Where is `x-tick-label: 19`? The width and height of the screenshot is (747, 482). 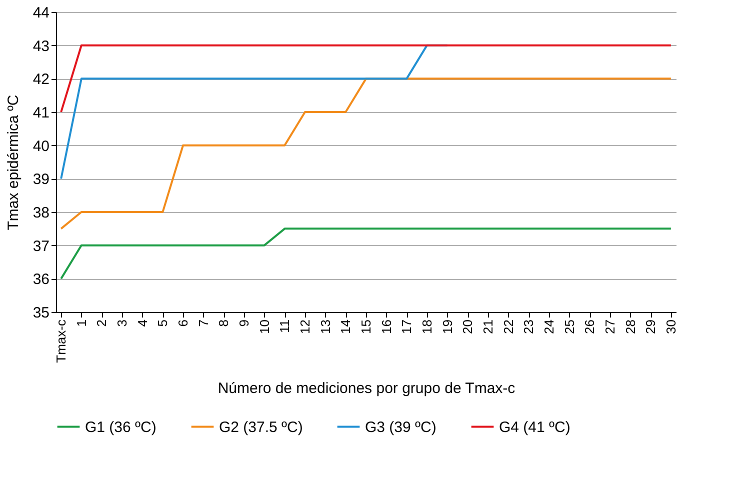 x-tick-label: 19 is located at coordinates (447, 327).